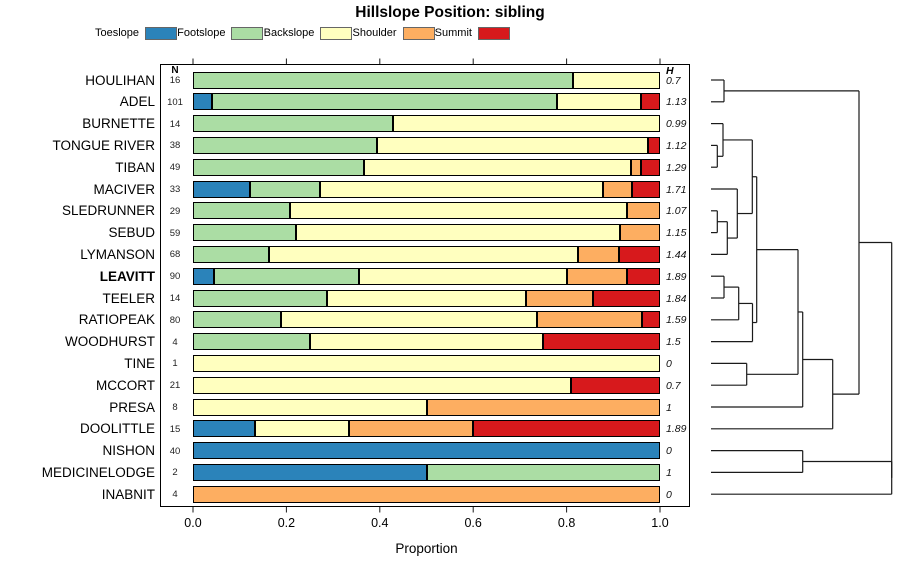 The image size is (900, 580). What do you see at coordinates (473, 523) in the screenshot?
I see `x-axis-tick-label: 0.6` at bounding box center [473, 523].